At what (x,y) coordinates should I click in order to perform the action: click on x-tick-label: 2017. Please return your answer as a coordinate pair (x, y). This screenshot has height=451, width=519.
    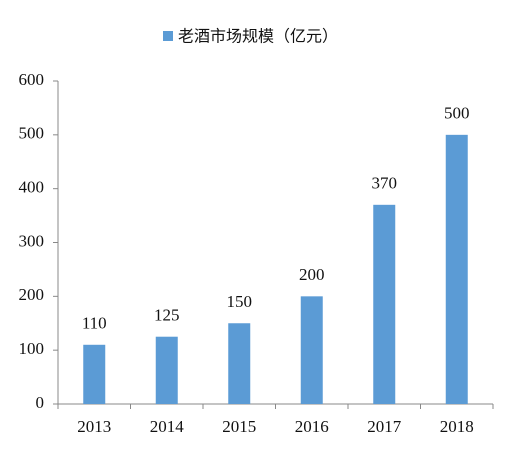
    Looking at the image, I should click on (384, 426).